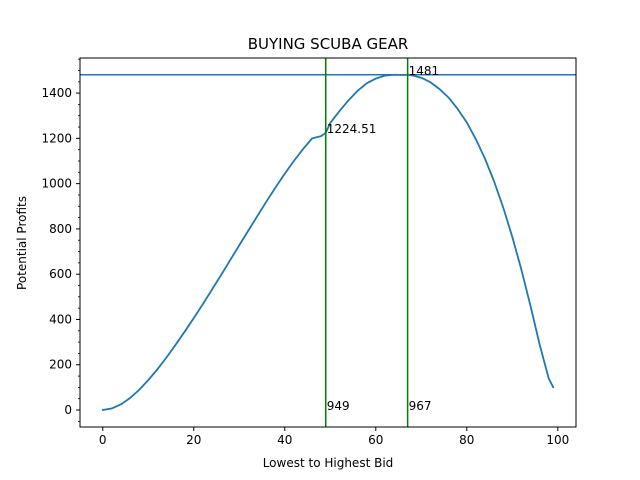 The image size is (640, 480). What do you see at coordinates (56, 138) in the screenshot?
I see `y-tick-label: 1200` at bounding box center [56, 138].